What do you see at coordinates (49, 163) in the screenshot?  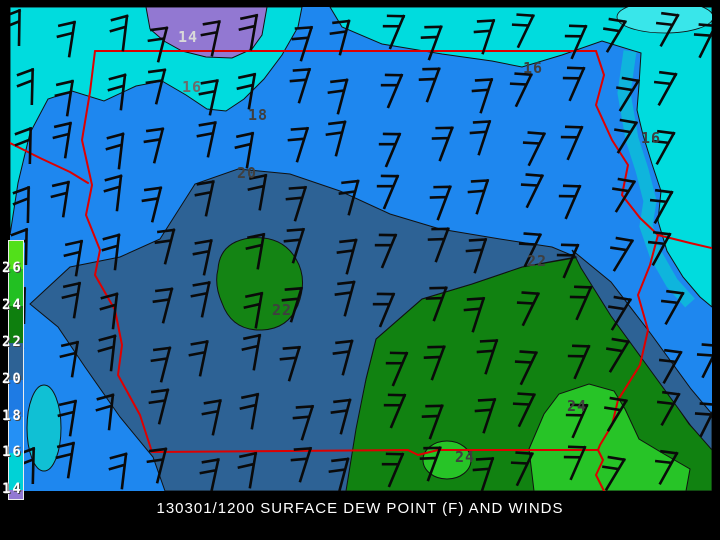 I see `border-nebraska-sd-spur` at bounding box center [49, 163].